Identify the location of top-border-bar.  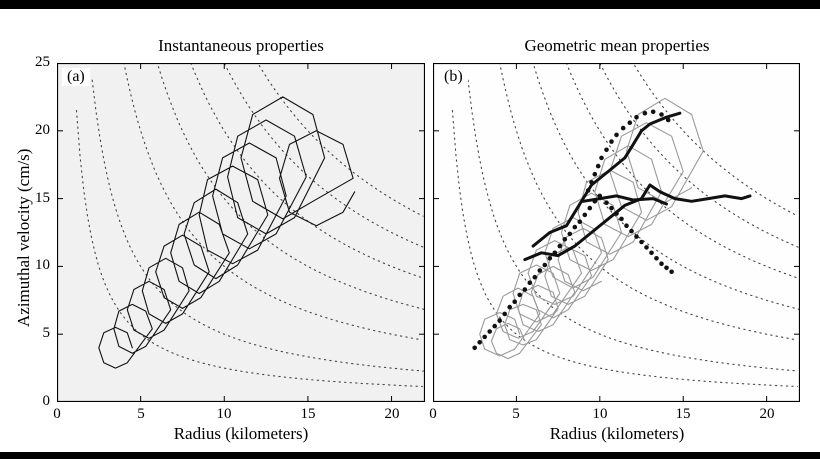
(410, 4).